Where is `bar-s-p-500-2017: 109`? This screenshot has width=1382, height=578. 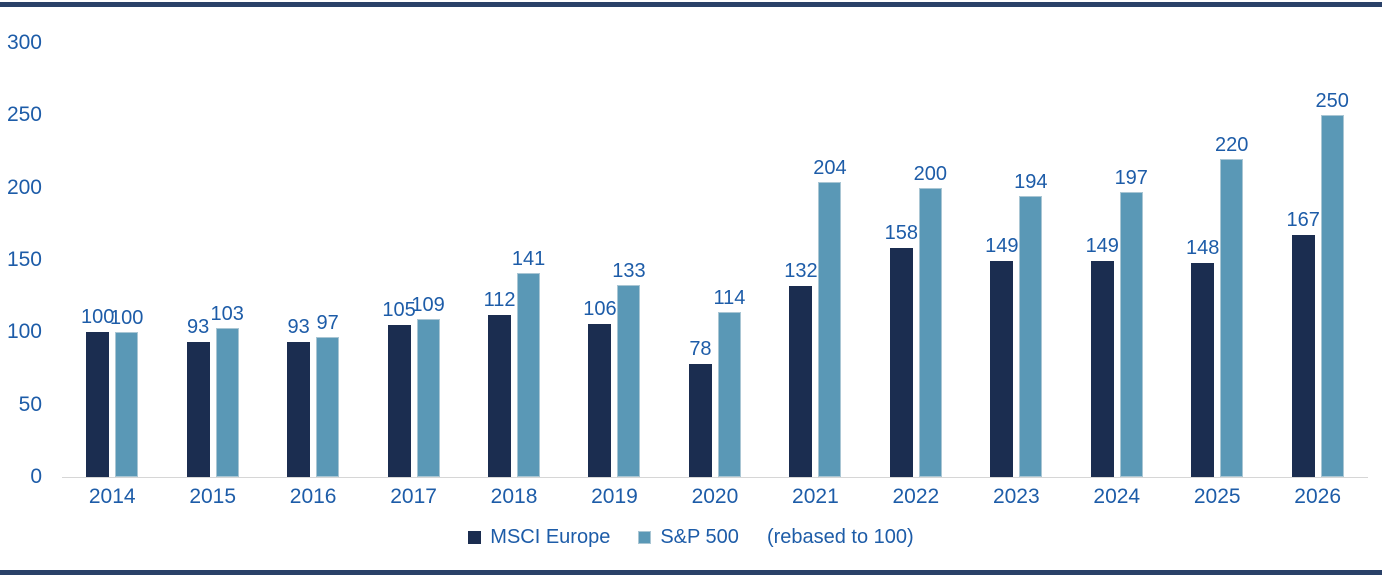
bar-s-p-500-2017: 109 is located at coordinates (428, 385).